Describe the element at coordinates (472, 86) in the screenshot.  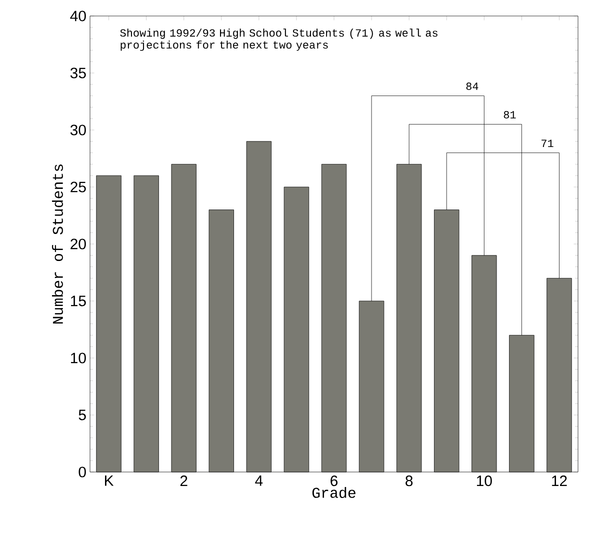
I see `annotation: 84` at that location.